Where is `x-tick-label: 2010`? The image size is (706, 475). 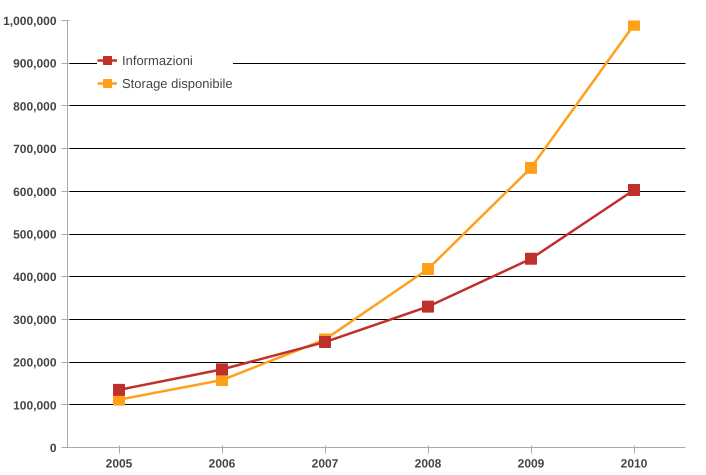 x-tick-label: 2010 is located at coordinates (634, 463).